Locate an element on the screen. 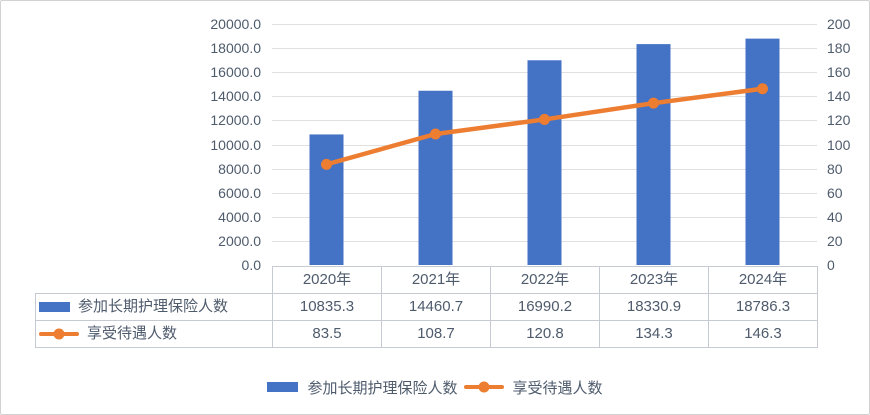 Image resolution: width=870 pixels, height=415 pixels. right-axis-tick: 100 is located at coordinates (839, 144).